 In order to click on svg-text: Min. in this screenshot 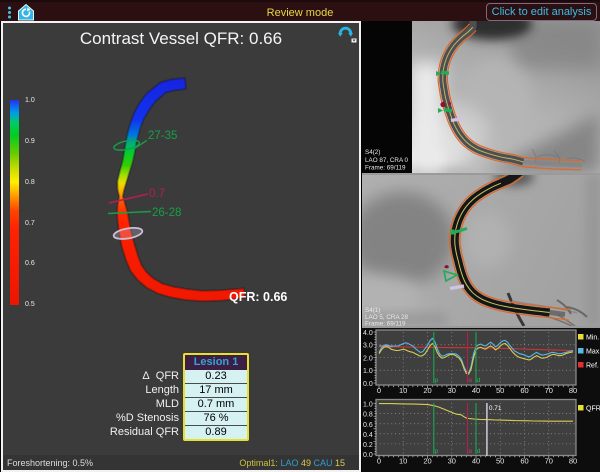, I will do `click(592, 338)`.